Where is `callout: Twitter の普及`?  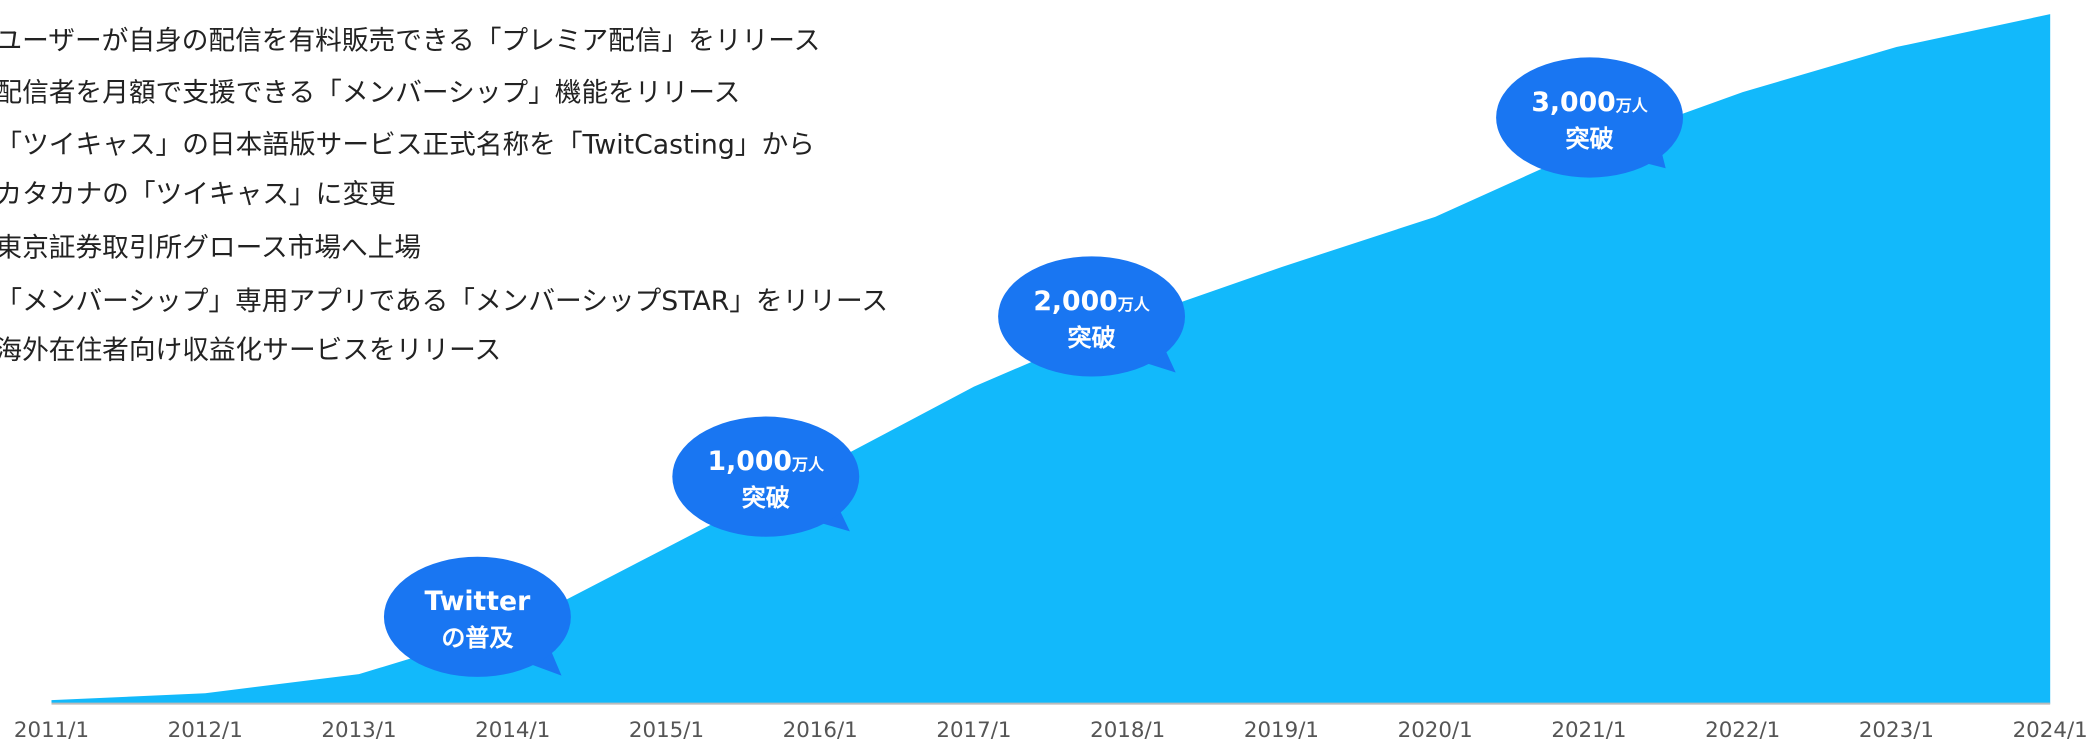 callout: Twitter の普及 is located at coordinates (477, 616).